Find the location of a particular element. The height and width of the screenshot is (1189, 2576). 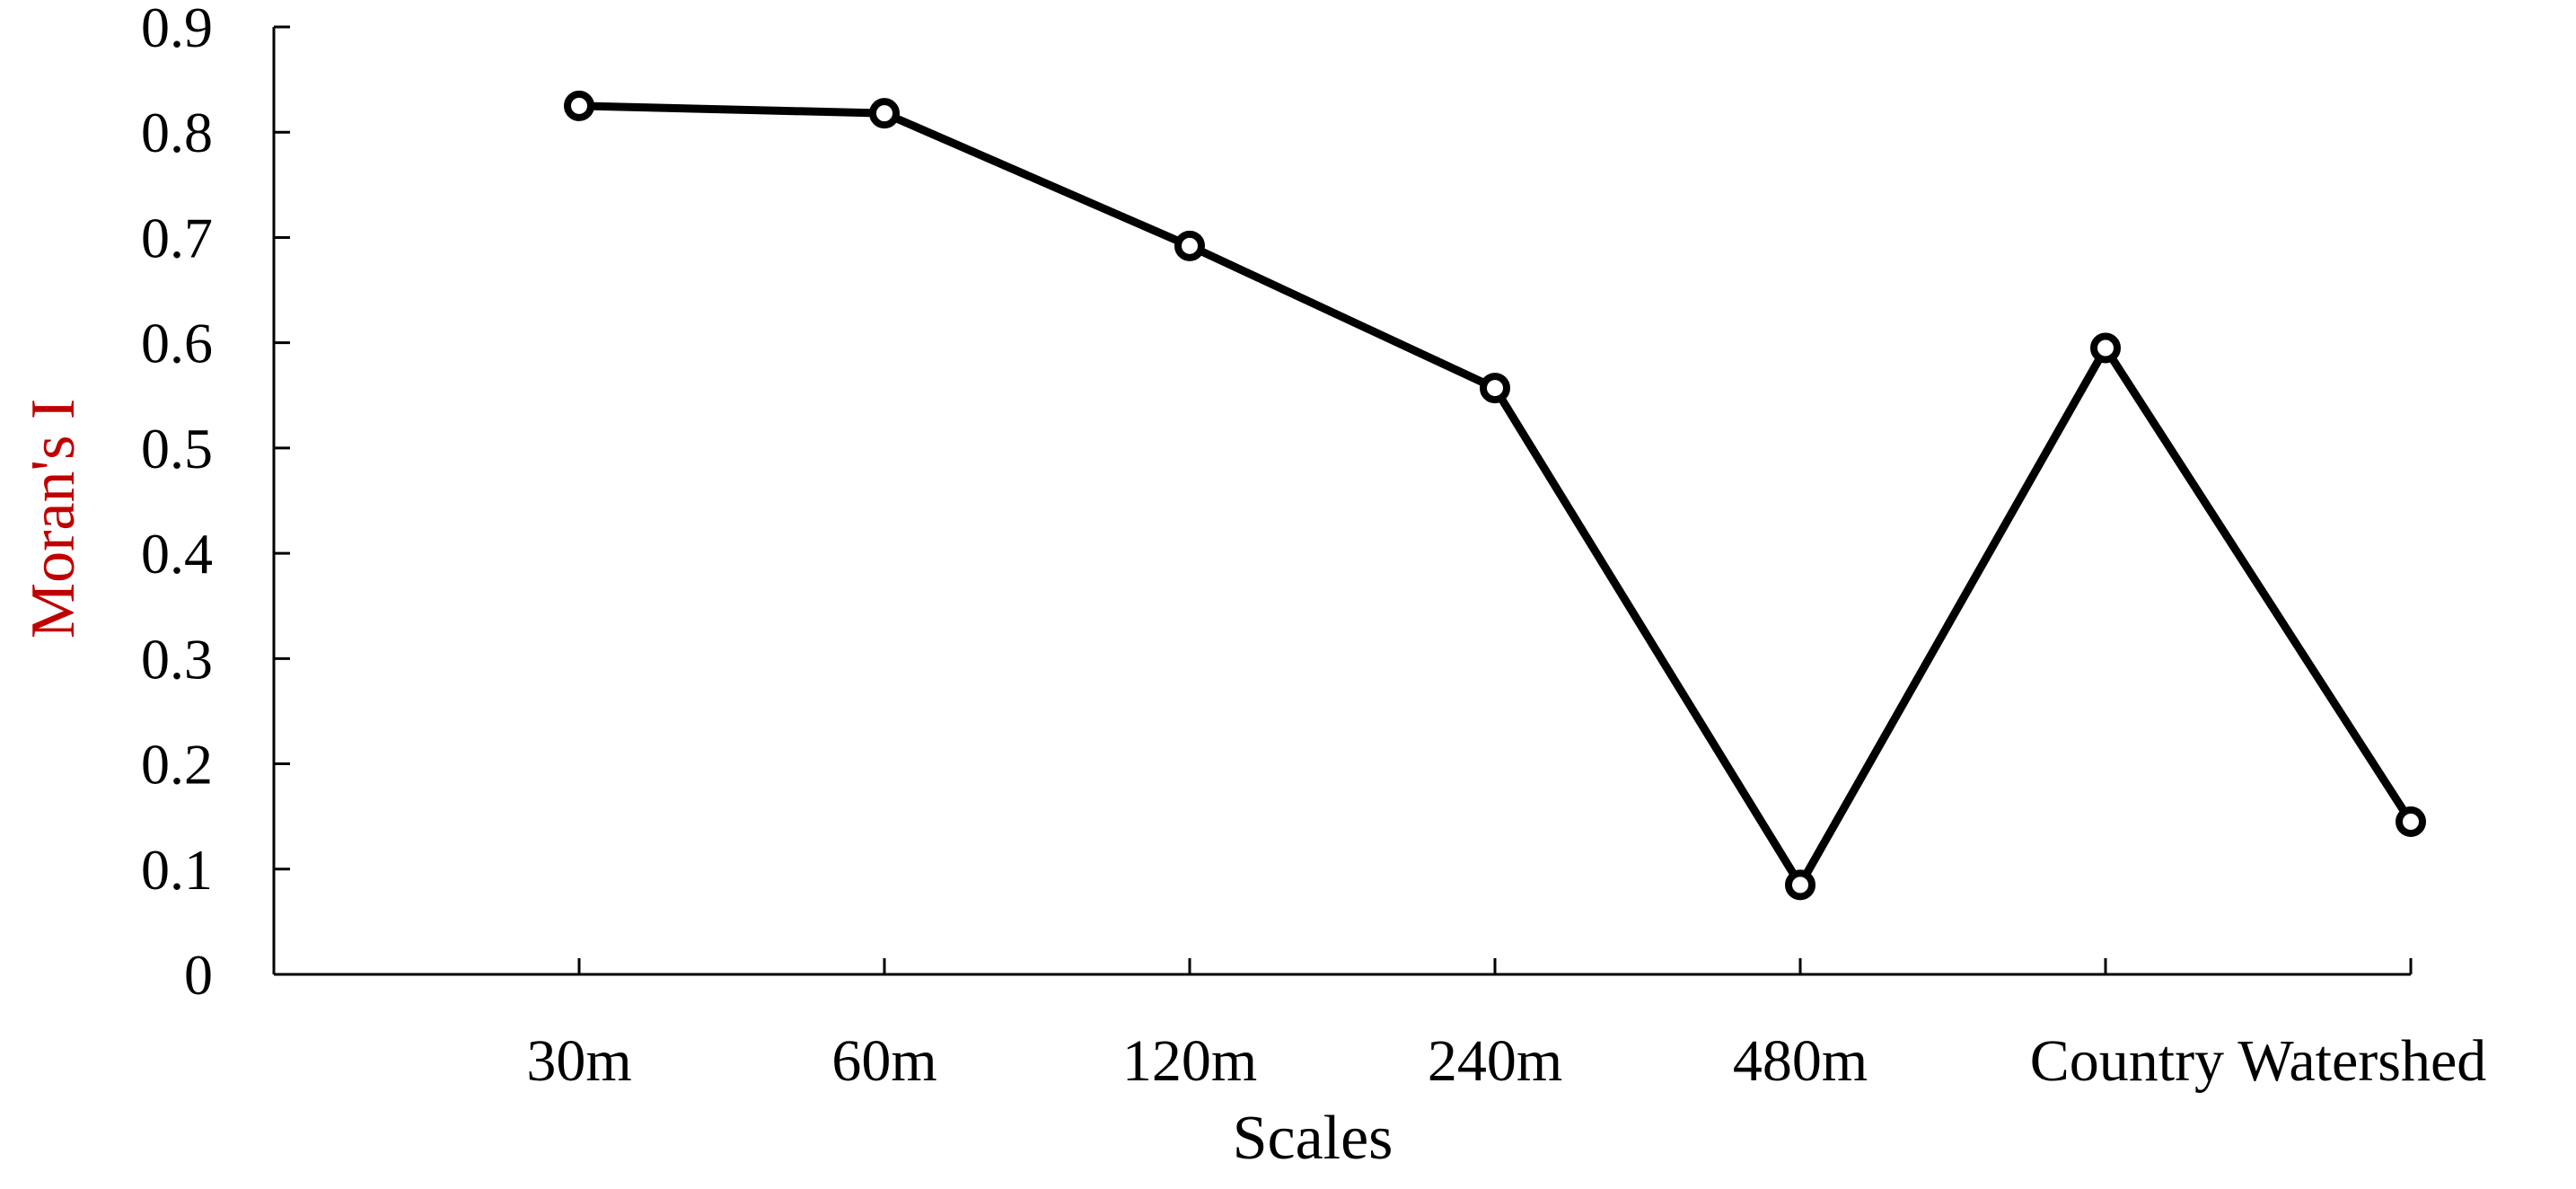

y-tick-label: 0.2 is located at coordinates (177, 765).